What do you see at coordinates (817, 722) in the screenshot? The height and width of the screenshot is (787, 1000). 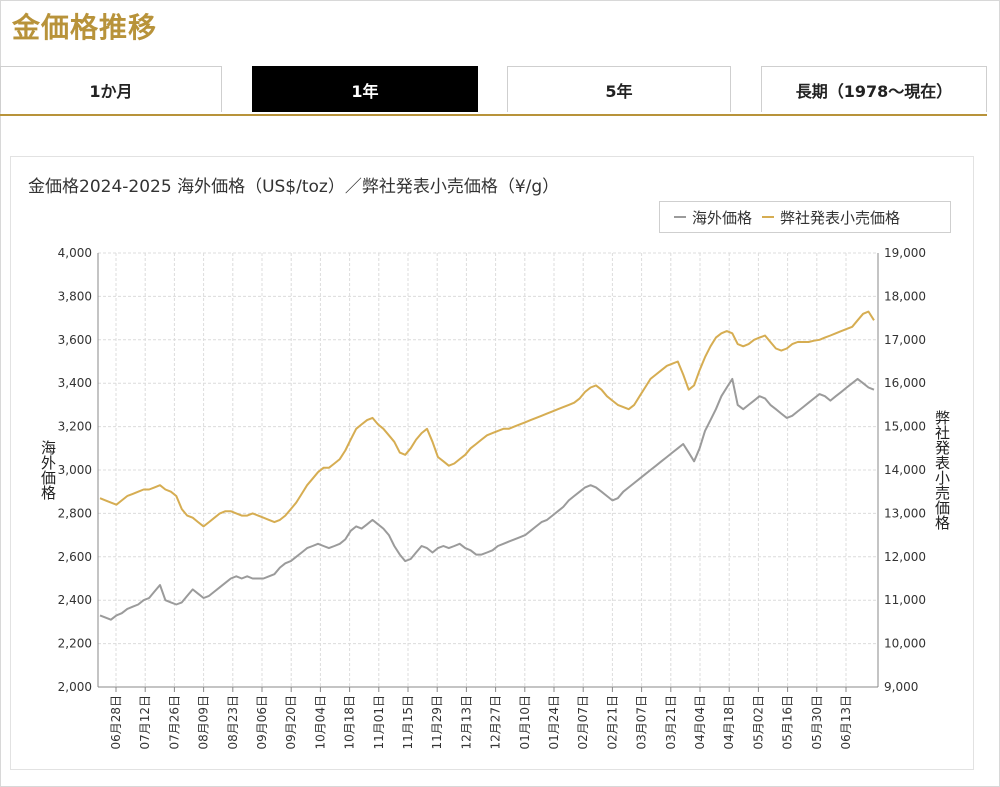 I see `x-tick-label: 05月30日` at bounding box center [817, 722].